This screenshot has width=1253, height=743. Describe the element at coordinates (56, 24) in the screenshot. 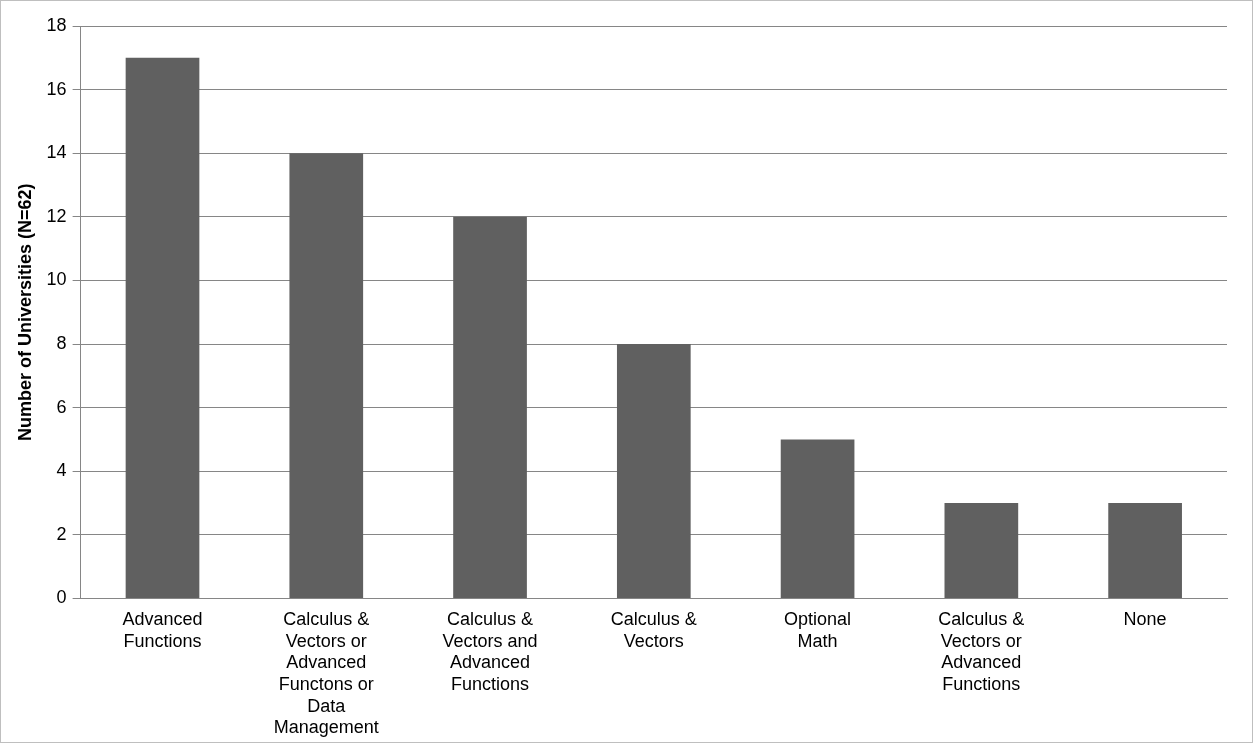

I see `y-tick-label: 18` at that location.